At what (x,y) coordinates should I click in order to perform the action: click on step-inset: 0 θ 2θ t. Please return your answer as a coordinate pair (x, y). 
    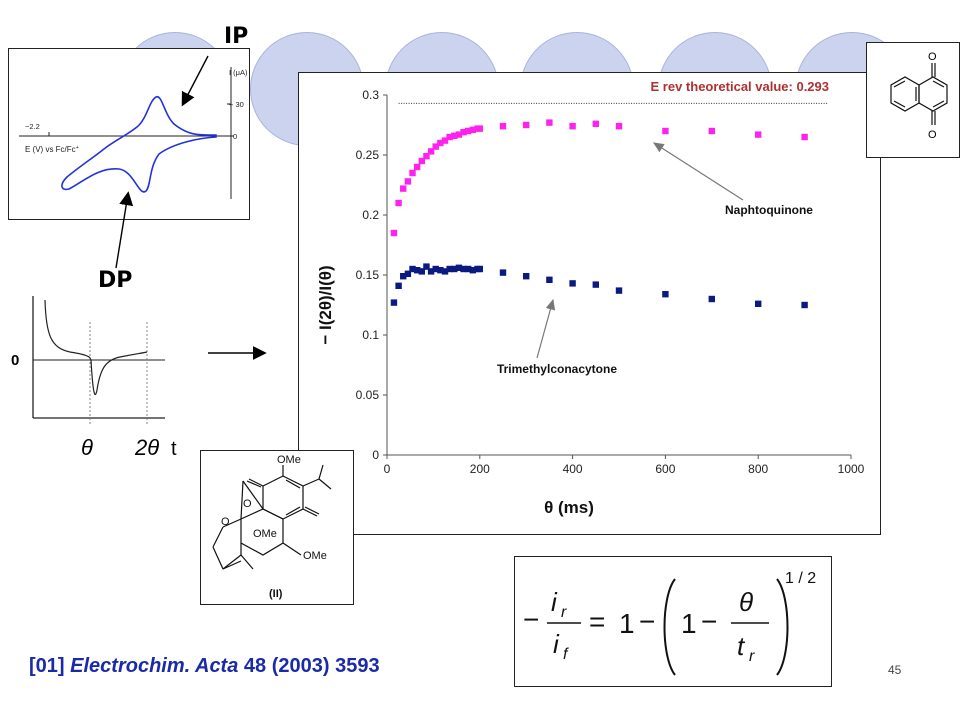
    Looking at the image, I should click on (94, 378).